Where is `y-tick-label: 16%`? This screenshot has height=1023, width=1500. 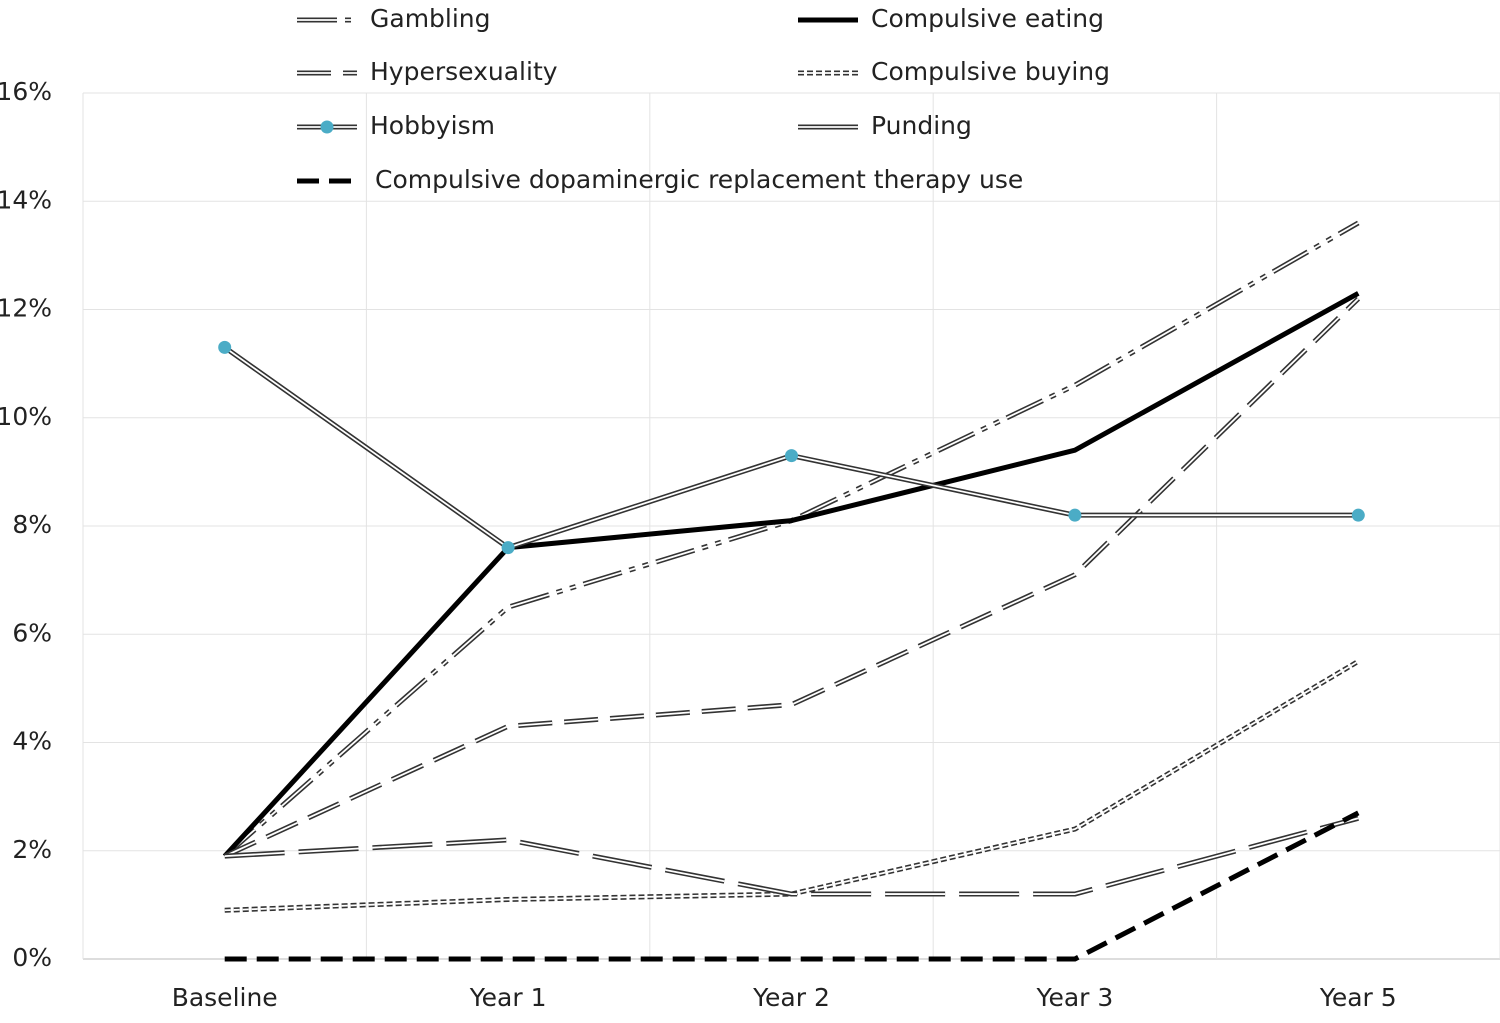
y-tick-label: 16% is located at coordinates (26, 91).